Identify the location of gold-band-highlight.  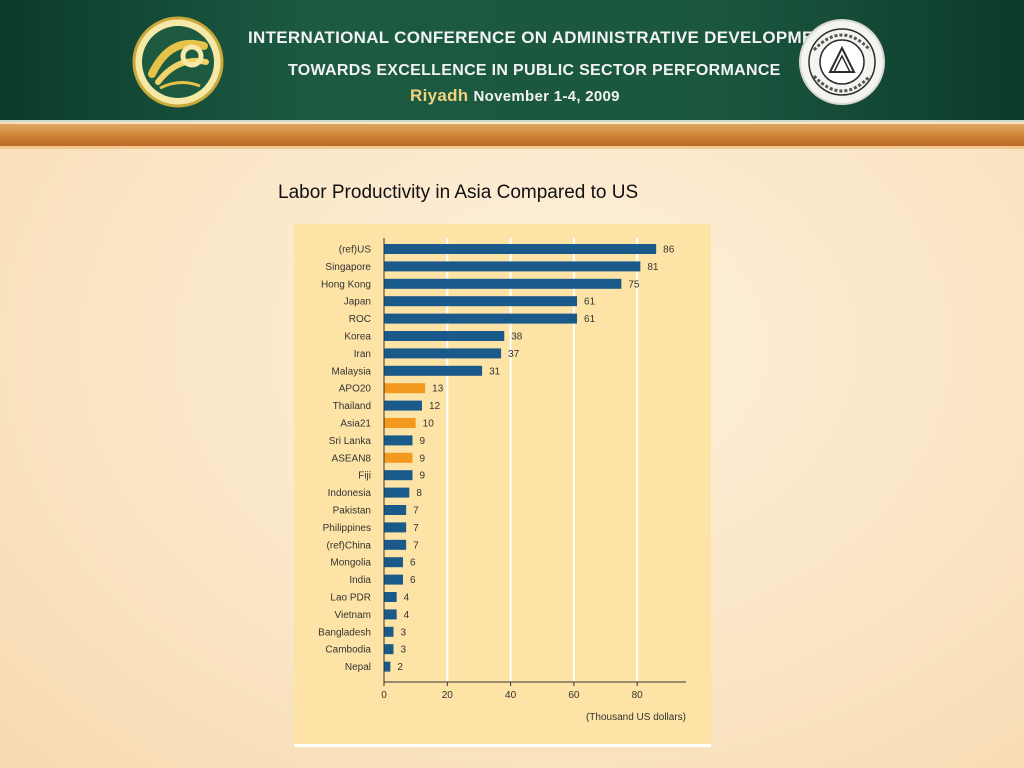
(512, 147).